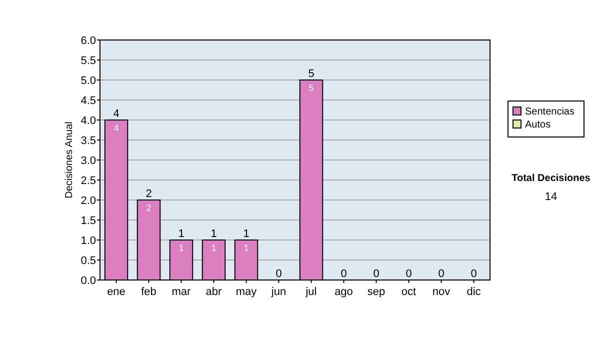  What do you see at coordinates (88, 100) in the screenshot?
I see `y-tick-label: 4.5` at bounding box center [88, 100].